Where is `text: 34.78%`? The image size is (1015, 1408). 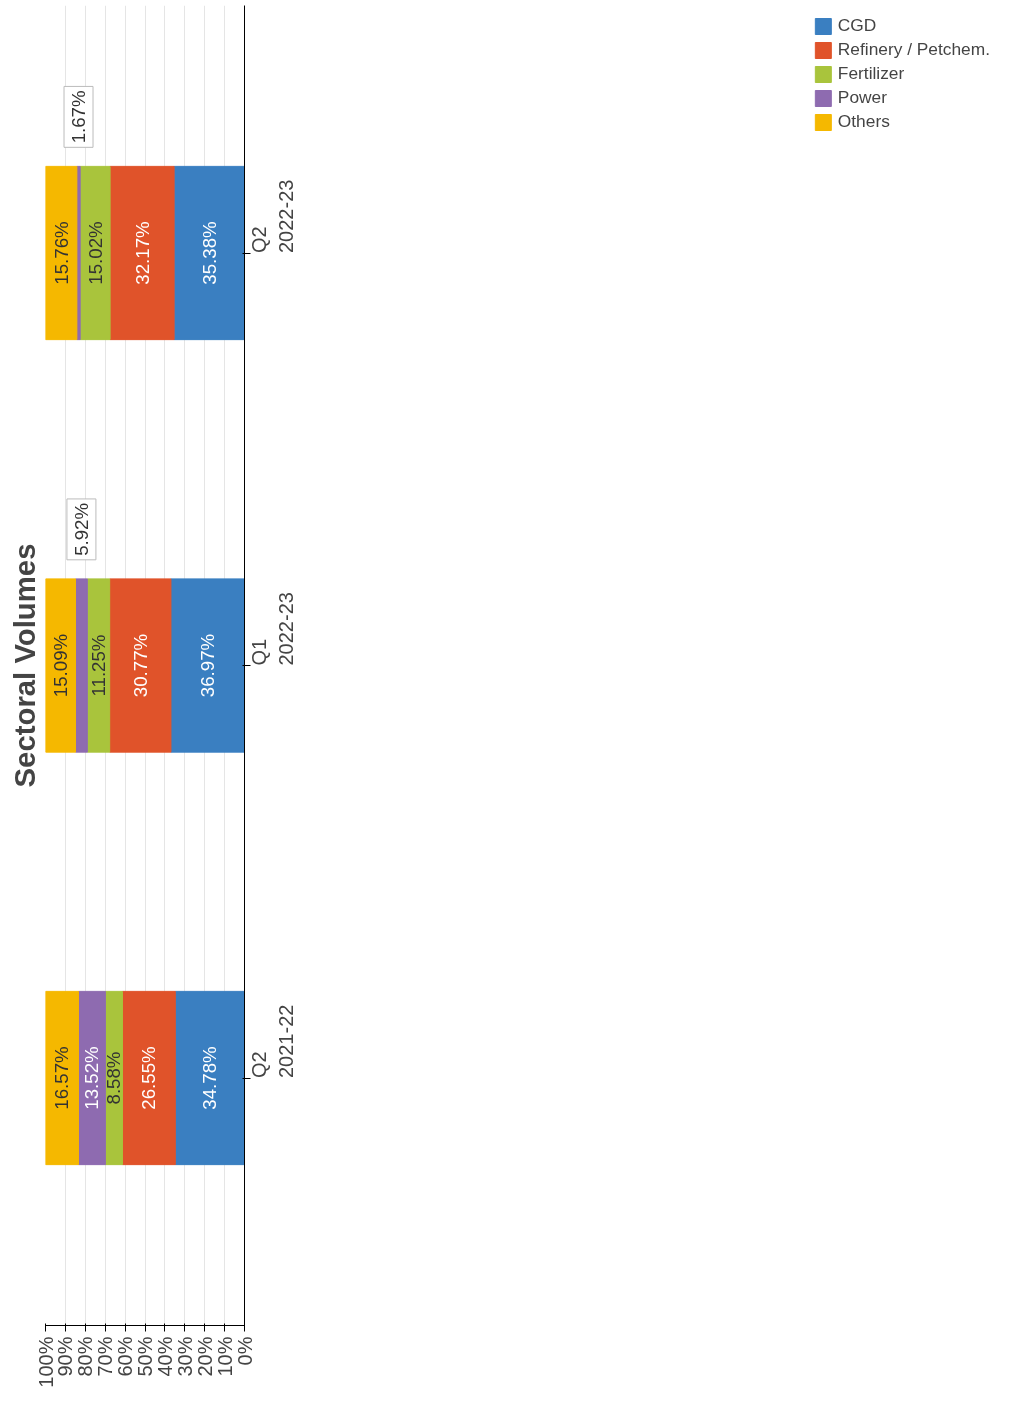 text: 34.78% is located at coordinates (210, 1078).